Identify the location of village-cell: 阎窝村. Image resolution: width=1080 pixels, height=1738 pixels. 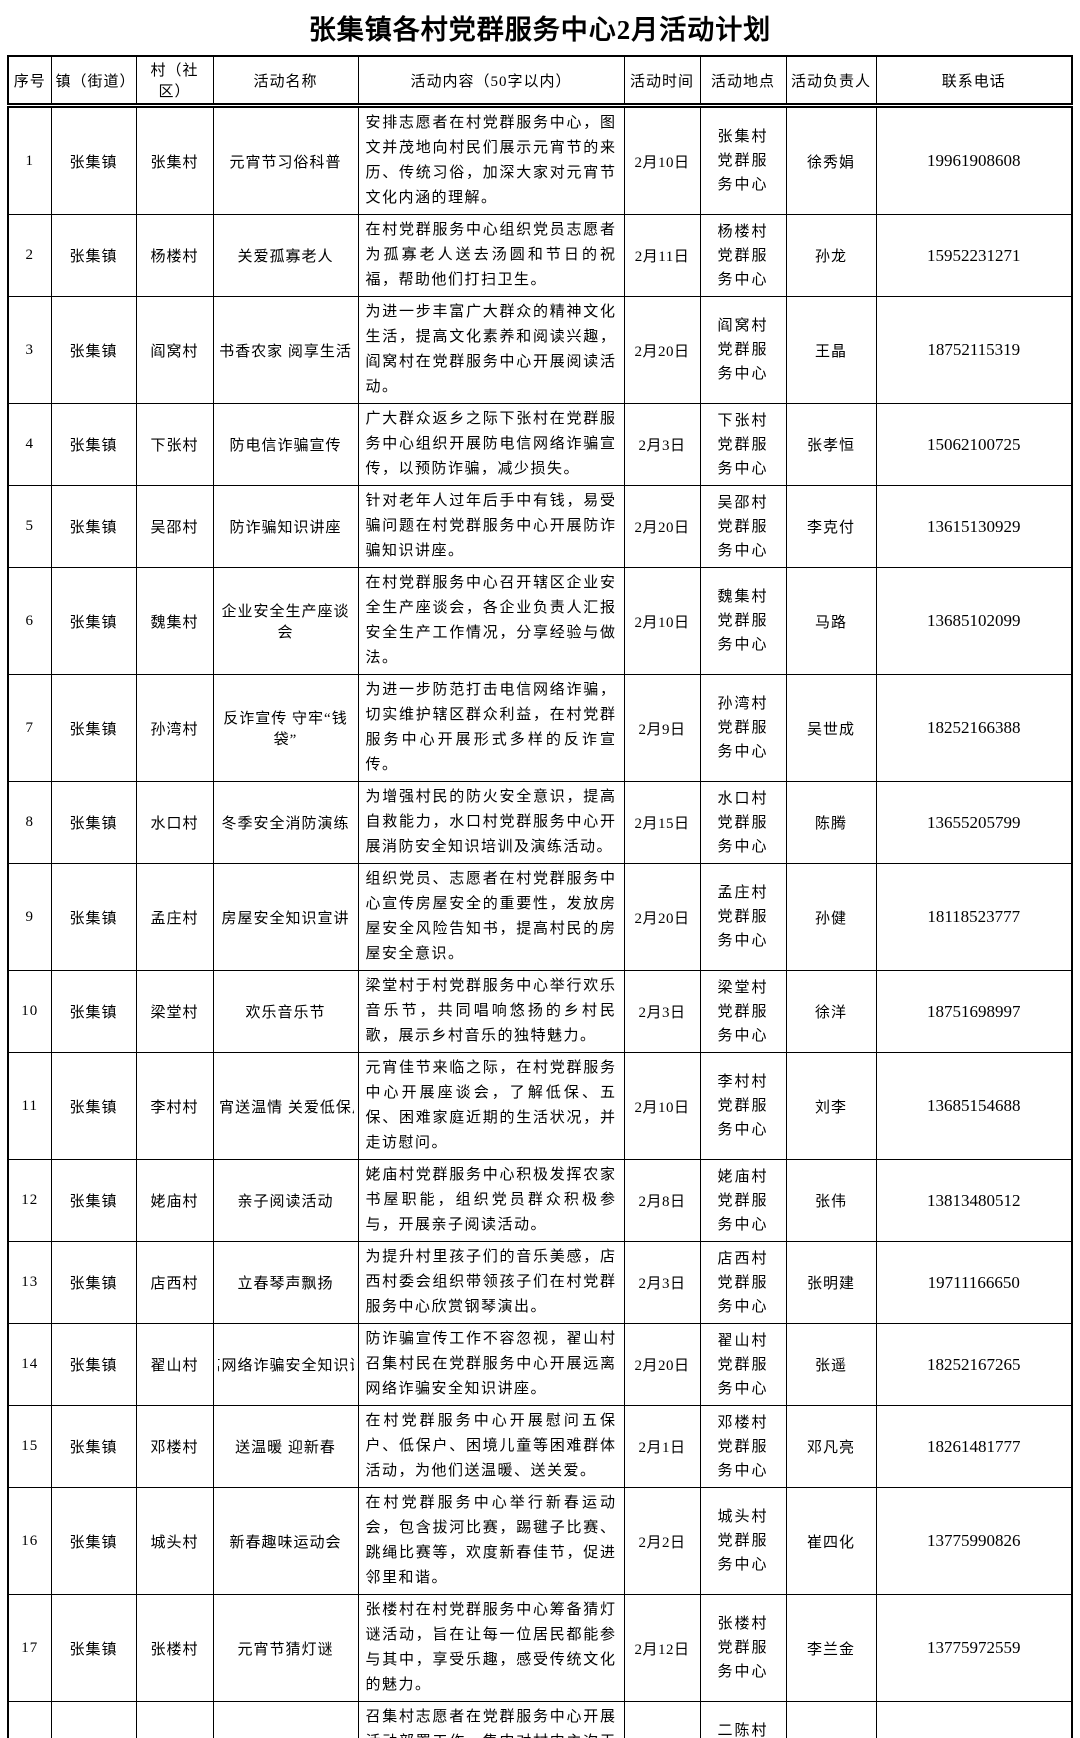
(174, 350).